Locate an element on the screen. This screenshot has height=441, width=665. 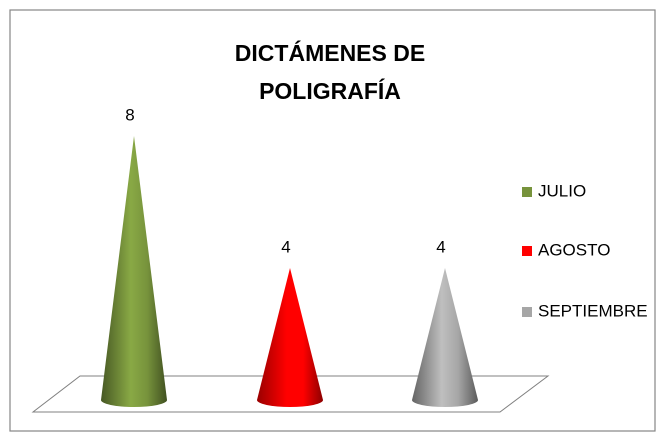
data-label: 8 is located at coordinates (129, 114).